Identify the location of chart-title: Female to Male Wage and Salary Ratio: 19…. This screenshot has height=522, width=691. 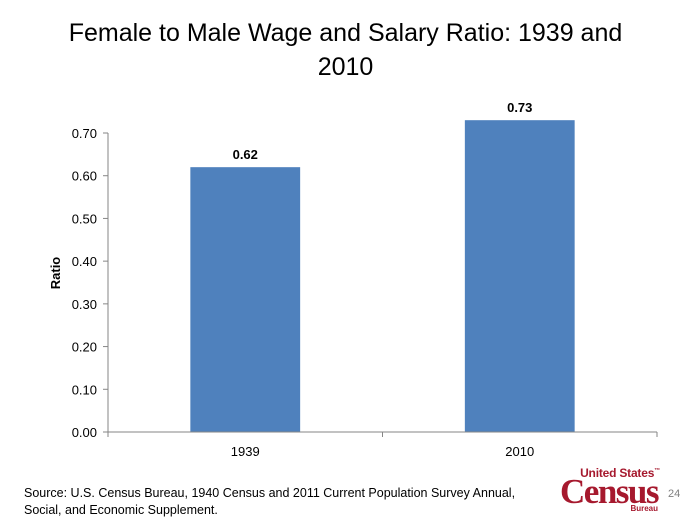
(345, 50).